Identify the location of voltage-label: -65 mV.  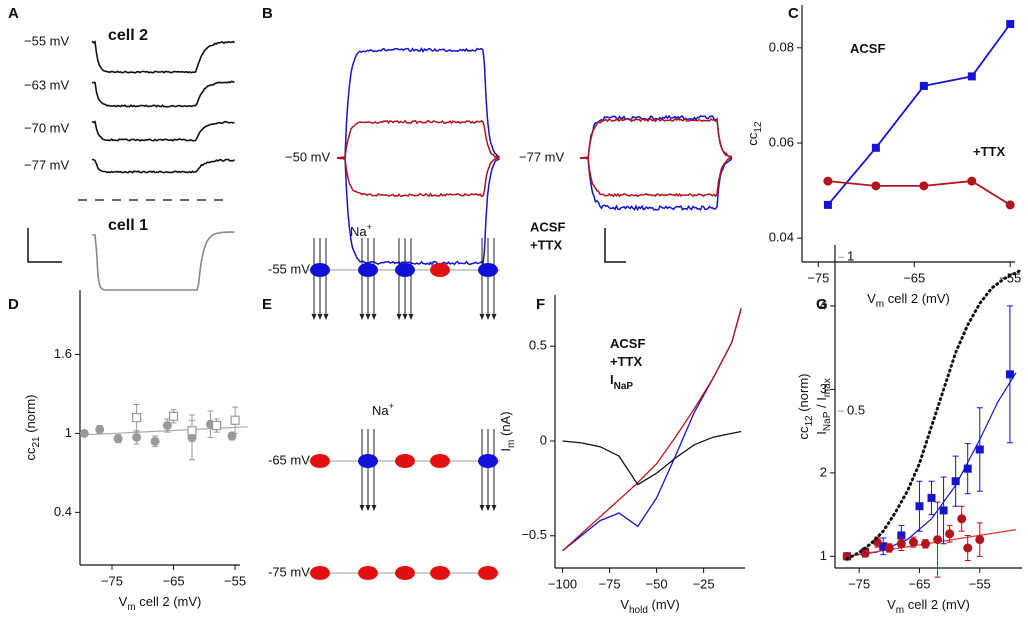
(289, 459).